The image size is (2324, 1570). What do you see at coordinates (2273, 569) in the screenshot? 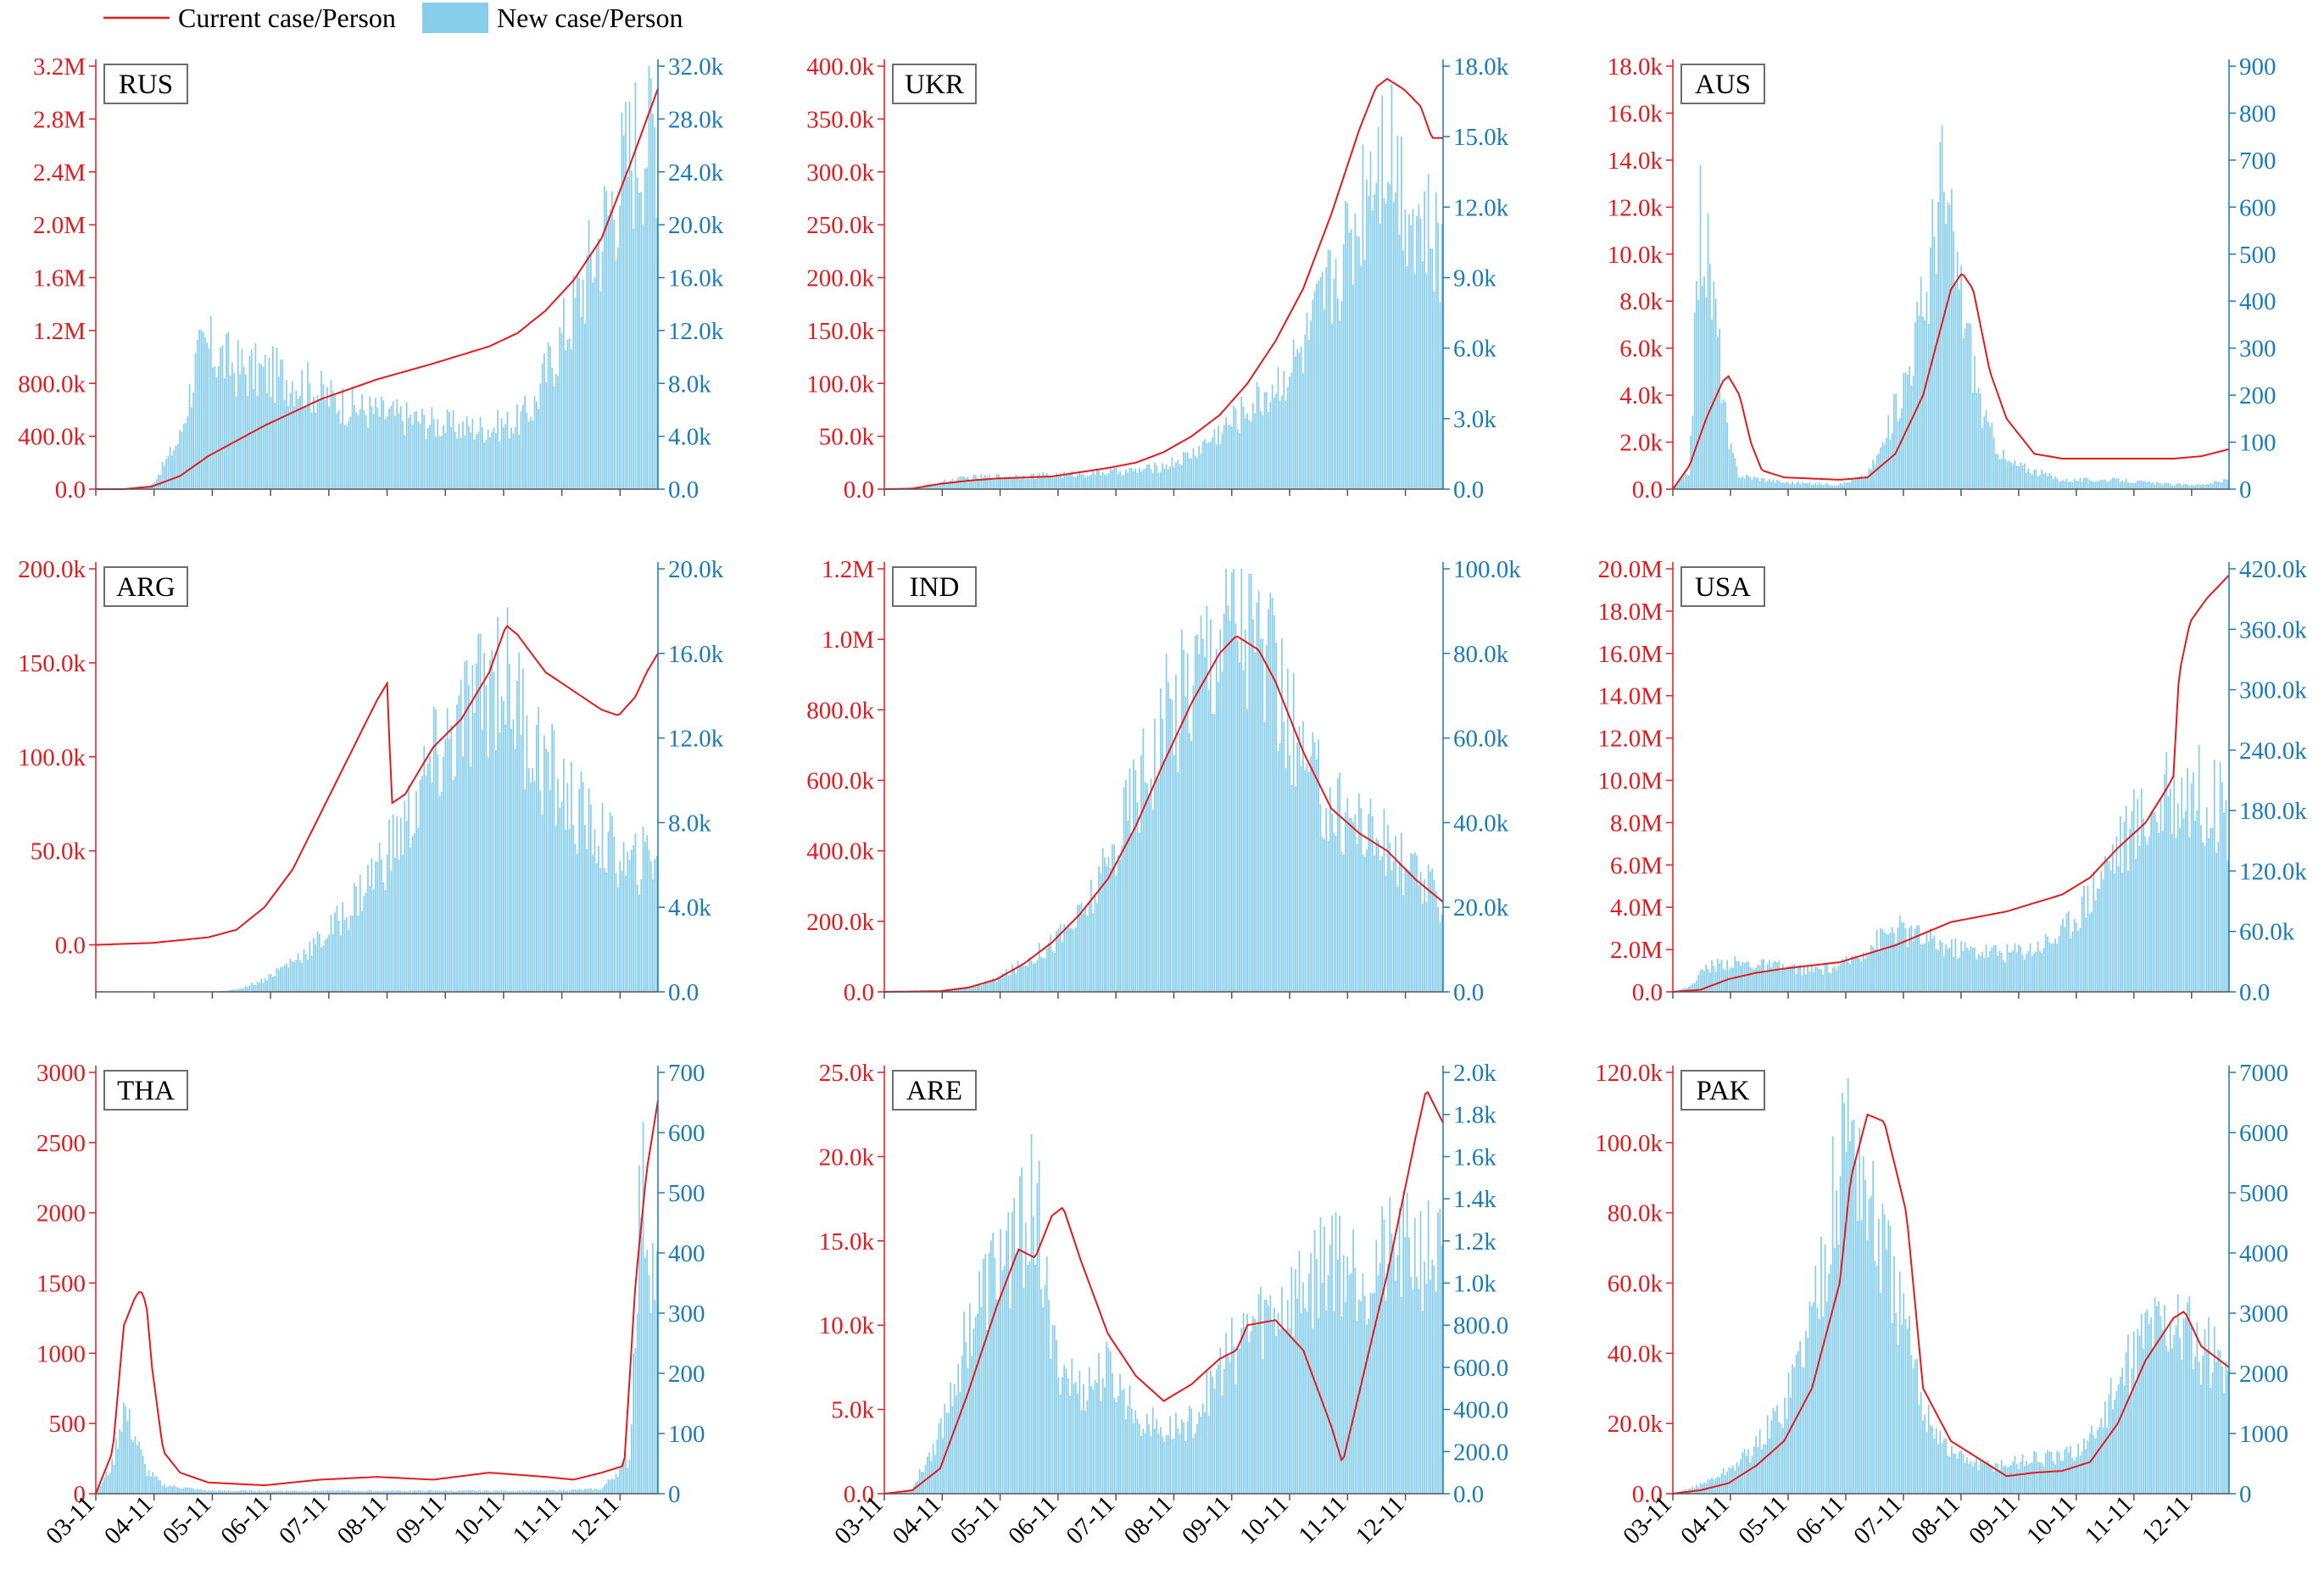
I see `right-tick-label: 420.0k` at bounding box center [2273, 569].